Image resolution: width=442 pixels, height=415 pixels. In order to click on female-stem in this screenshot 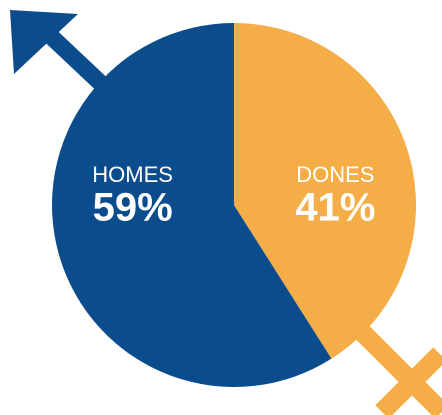, I will do `click(397, 369)`.